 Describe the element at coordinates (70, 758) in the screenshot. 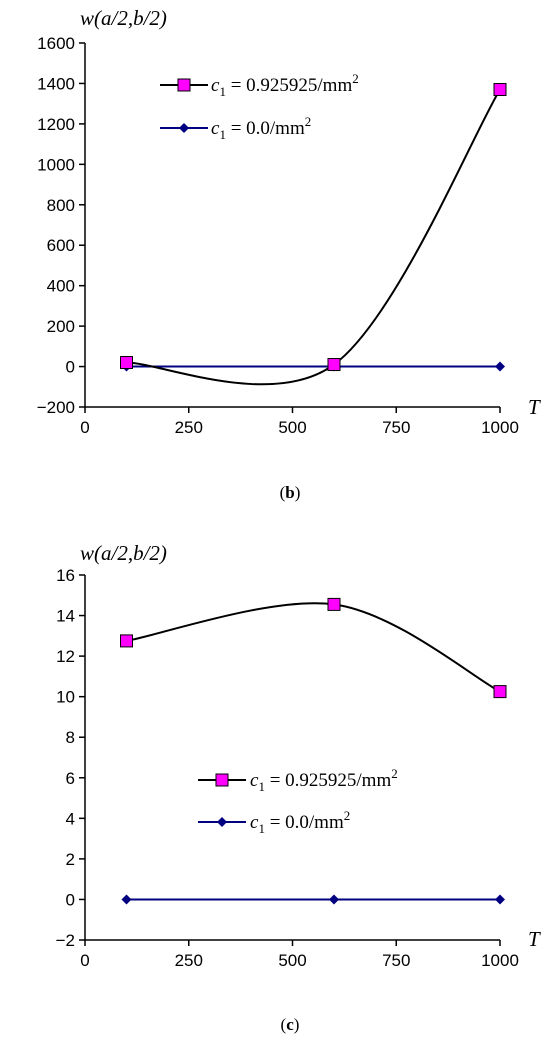

I see `chart-c-yticks: −2 0 2 4 6 8 10 12 14 16` at that location.